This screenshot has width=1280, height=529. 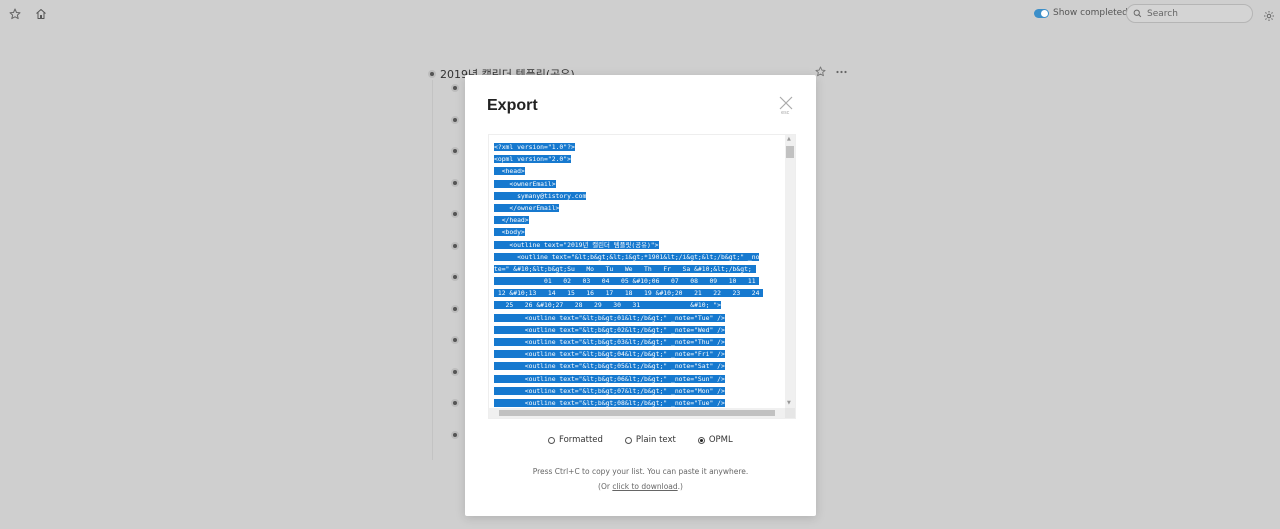 I want to click on code-line-text: <outline text="2019년 캘린더 템플릿(공유)">, so click(x=576, y=244).